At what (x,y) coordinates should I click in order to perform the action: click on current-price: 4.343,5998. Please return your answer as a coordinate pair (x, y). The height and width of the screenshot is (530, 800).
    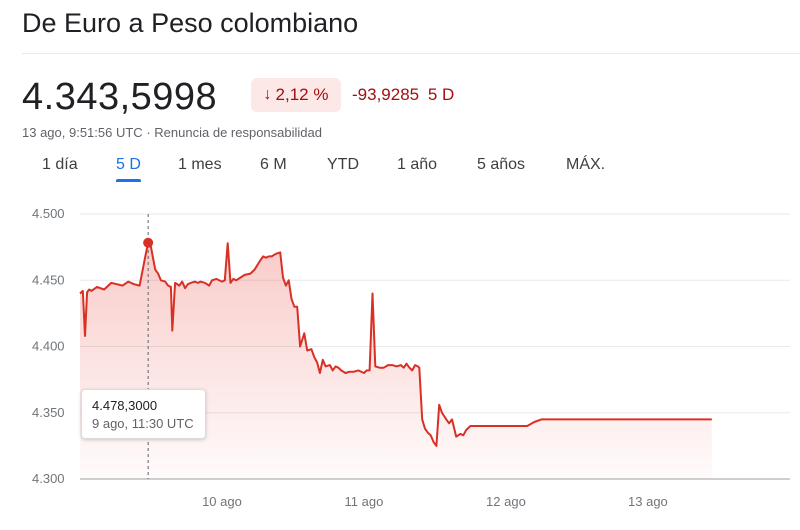
    Looking at the image, I should click on (120, 97).